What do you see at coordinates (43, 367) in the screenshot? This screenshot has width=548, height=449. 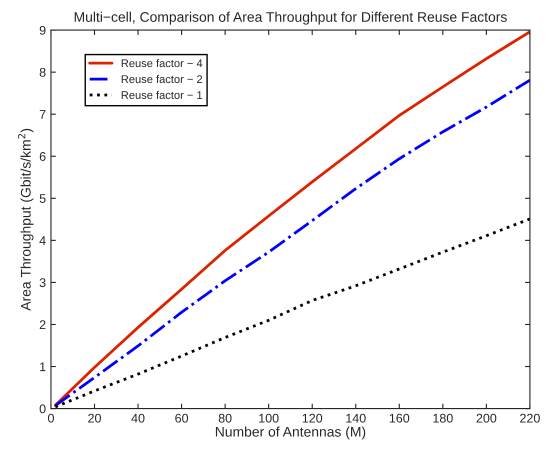 I see `y-tick-label: 1` at bounding box center [43, 367].